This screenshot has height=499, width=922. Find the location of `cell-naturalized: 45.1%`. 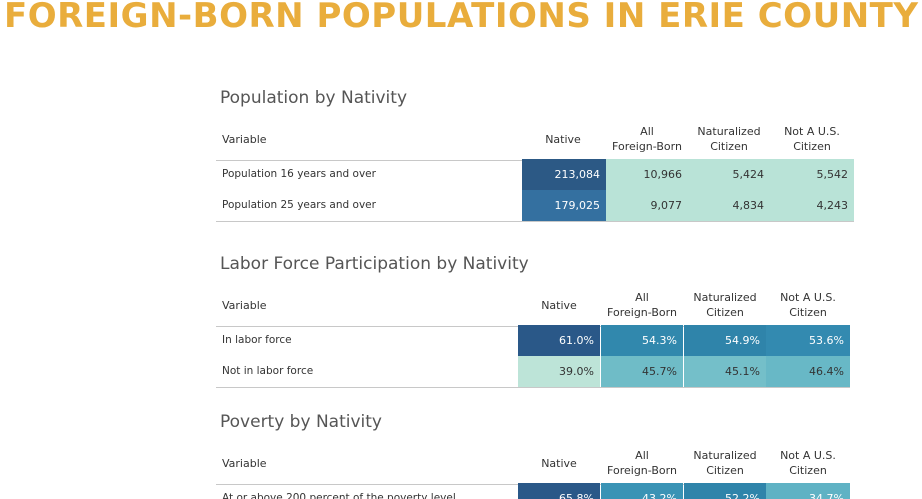

cell-naturalized: 45.1% is located at coordinates (725, 371).